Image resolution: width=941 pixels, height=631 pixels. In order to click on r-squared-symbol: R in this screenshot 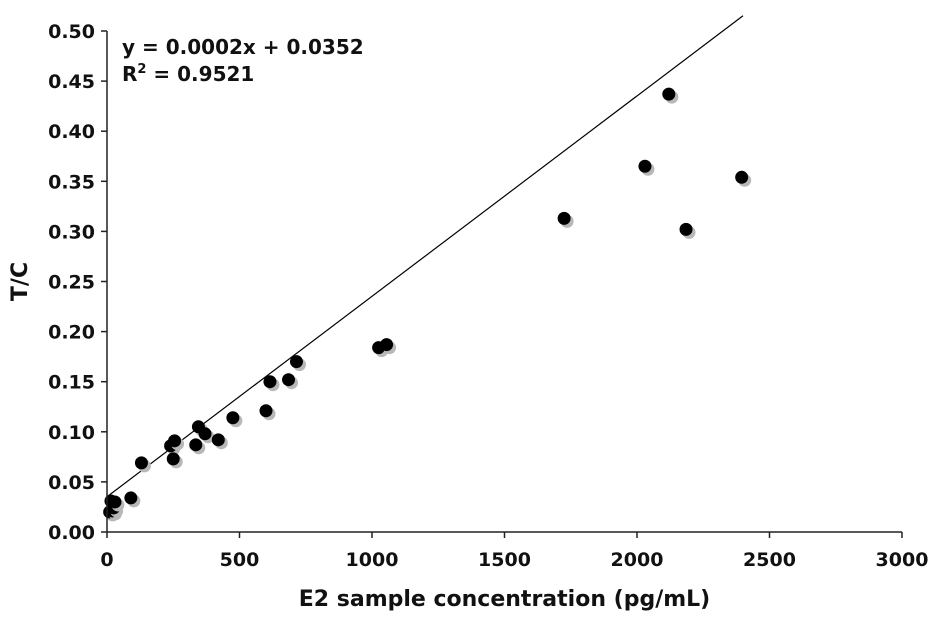, I will do `click(129, 74)`.